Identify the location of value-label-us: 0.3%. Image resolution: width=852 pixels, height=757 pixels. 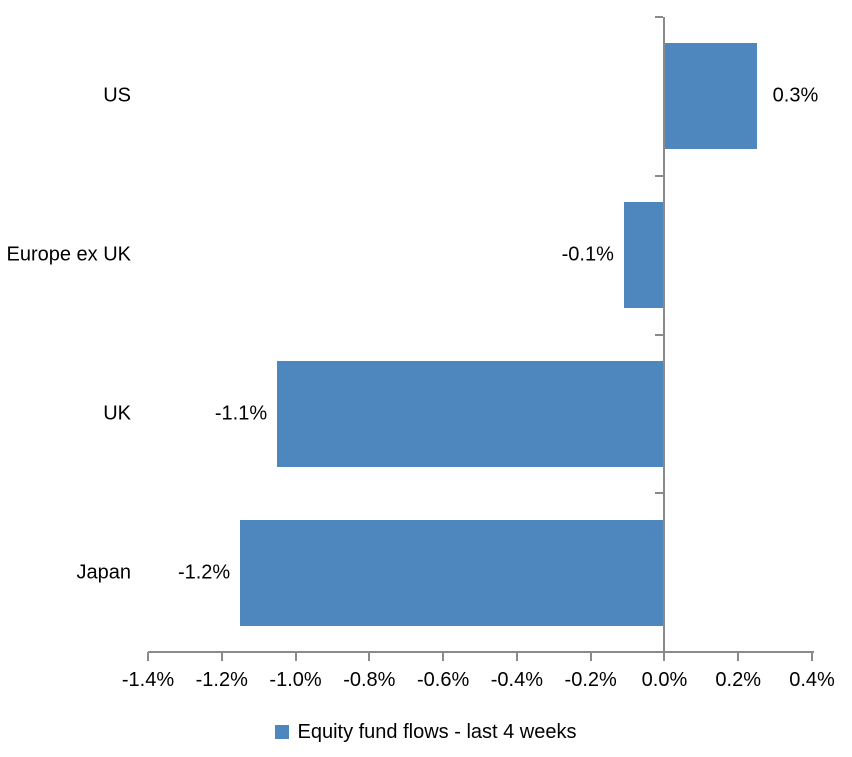
(795, 95).